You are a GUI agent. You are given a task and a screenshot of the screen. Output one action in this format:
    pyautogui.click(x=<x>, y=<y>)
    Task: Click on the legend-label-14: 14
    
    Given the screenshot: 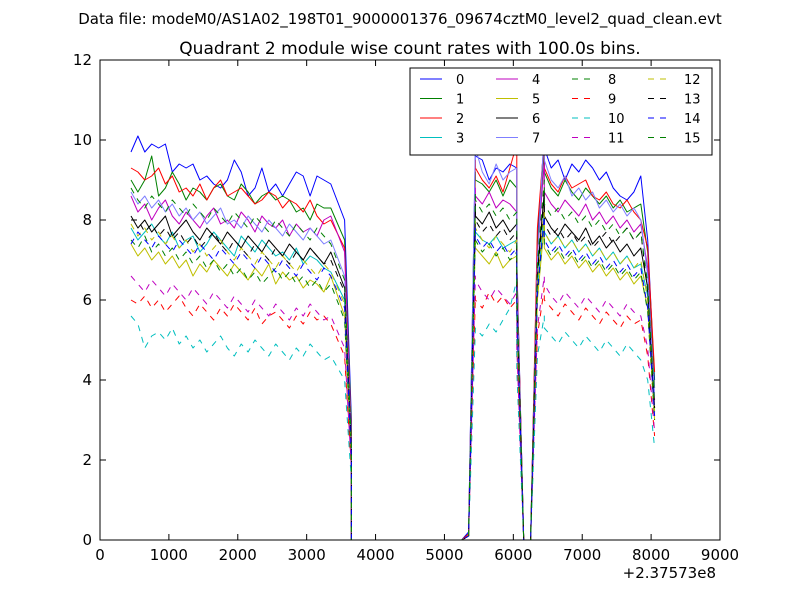 What is the action you would take?
    pyautogui.click(x=692, y=119)
    